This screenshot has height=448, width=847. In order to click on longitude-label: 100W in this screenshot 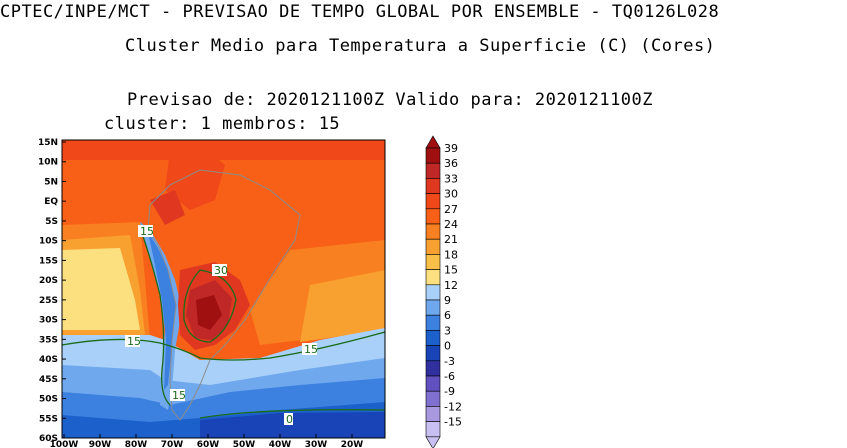, I will do `click(64, 444)`.